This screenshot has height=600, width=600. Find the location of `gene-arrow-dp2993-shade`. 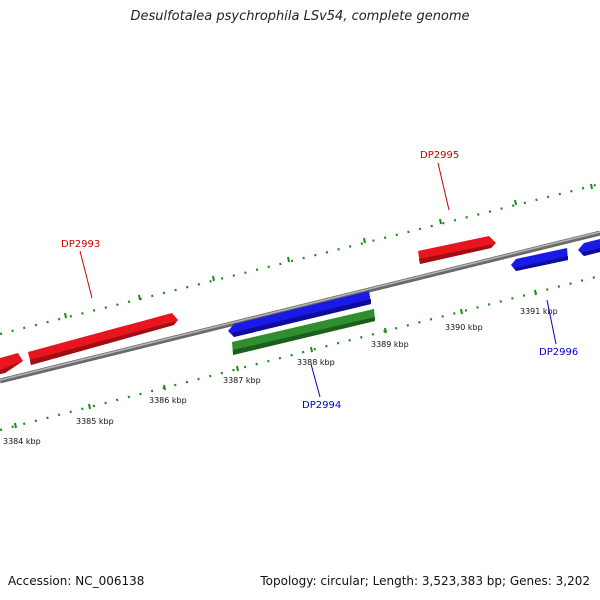

gene-arrow-dp2993-shade is located at coordinates (103, 343).